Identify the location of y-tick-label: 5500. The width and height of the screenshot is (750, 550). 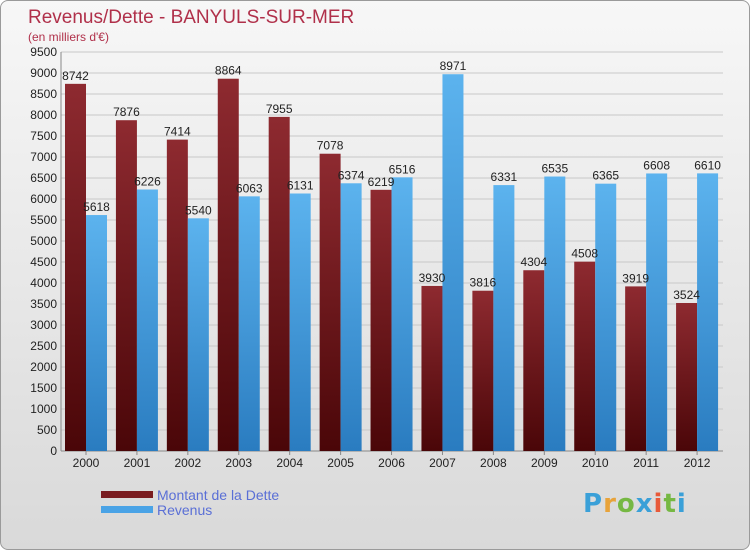
(43, 220).